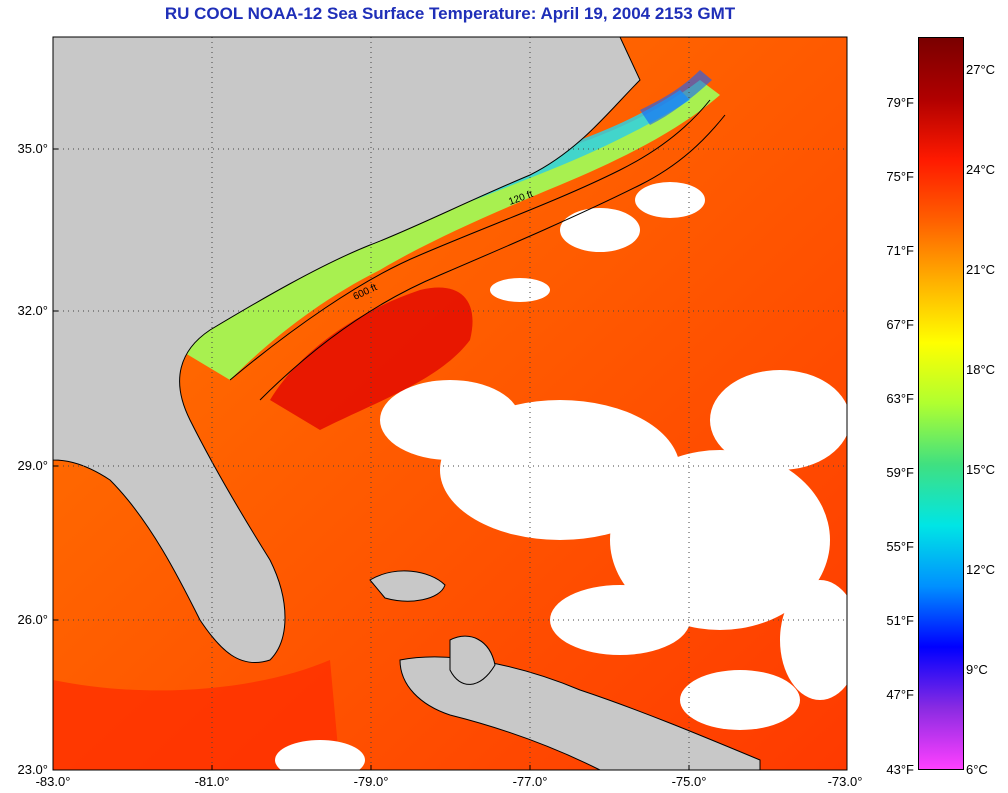 The height and width of the screenshot is (793, 1008). Describe the element at coordinates (981, 269) in the screenshot. I see `colorbar-c-label: 21°C` at that location.